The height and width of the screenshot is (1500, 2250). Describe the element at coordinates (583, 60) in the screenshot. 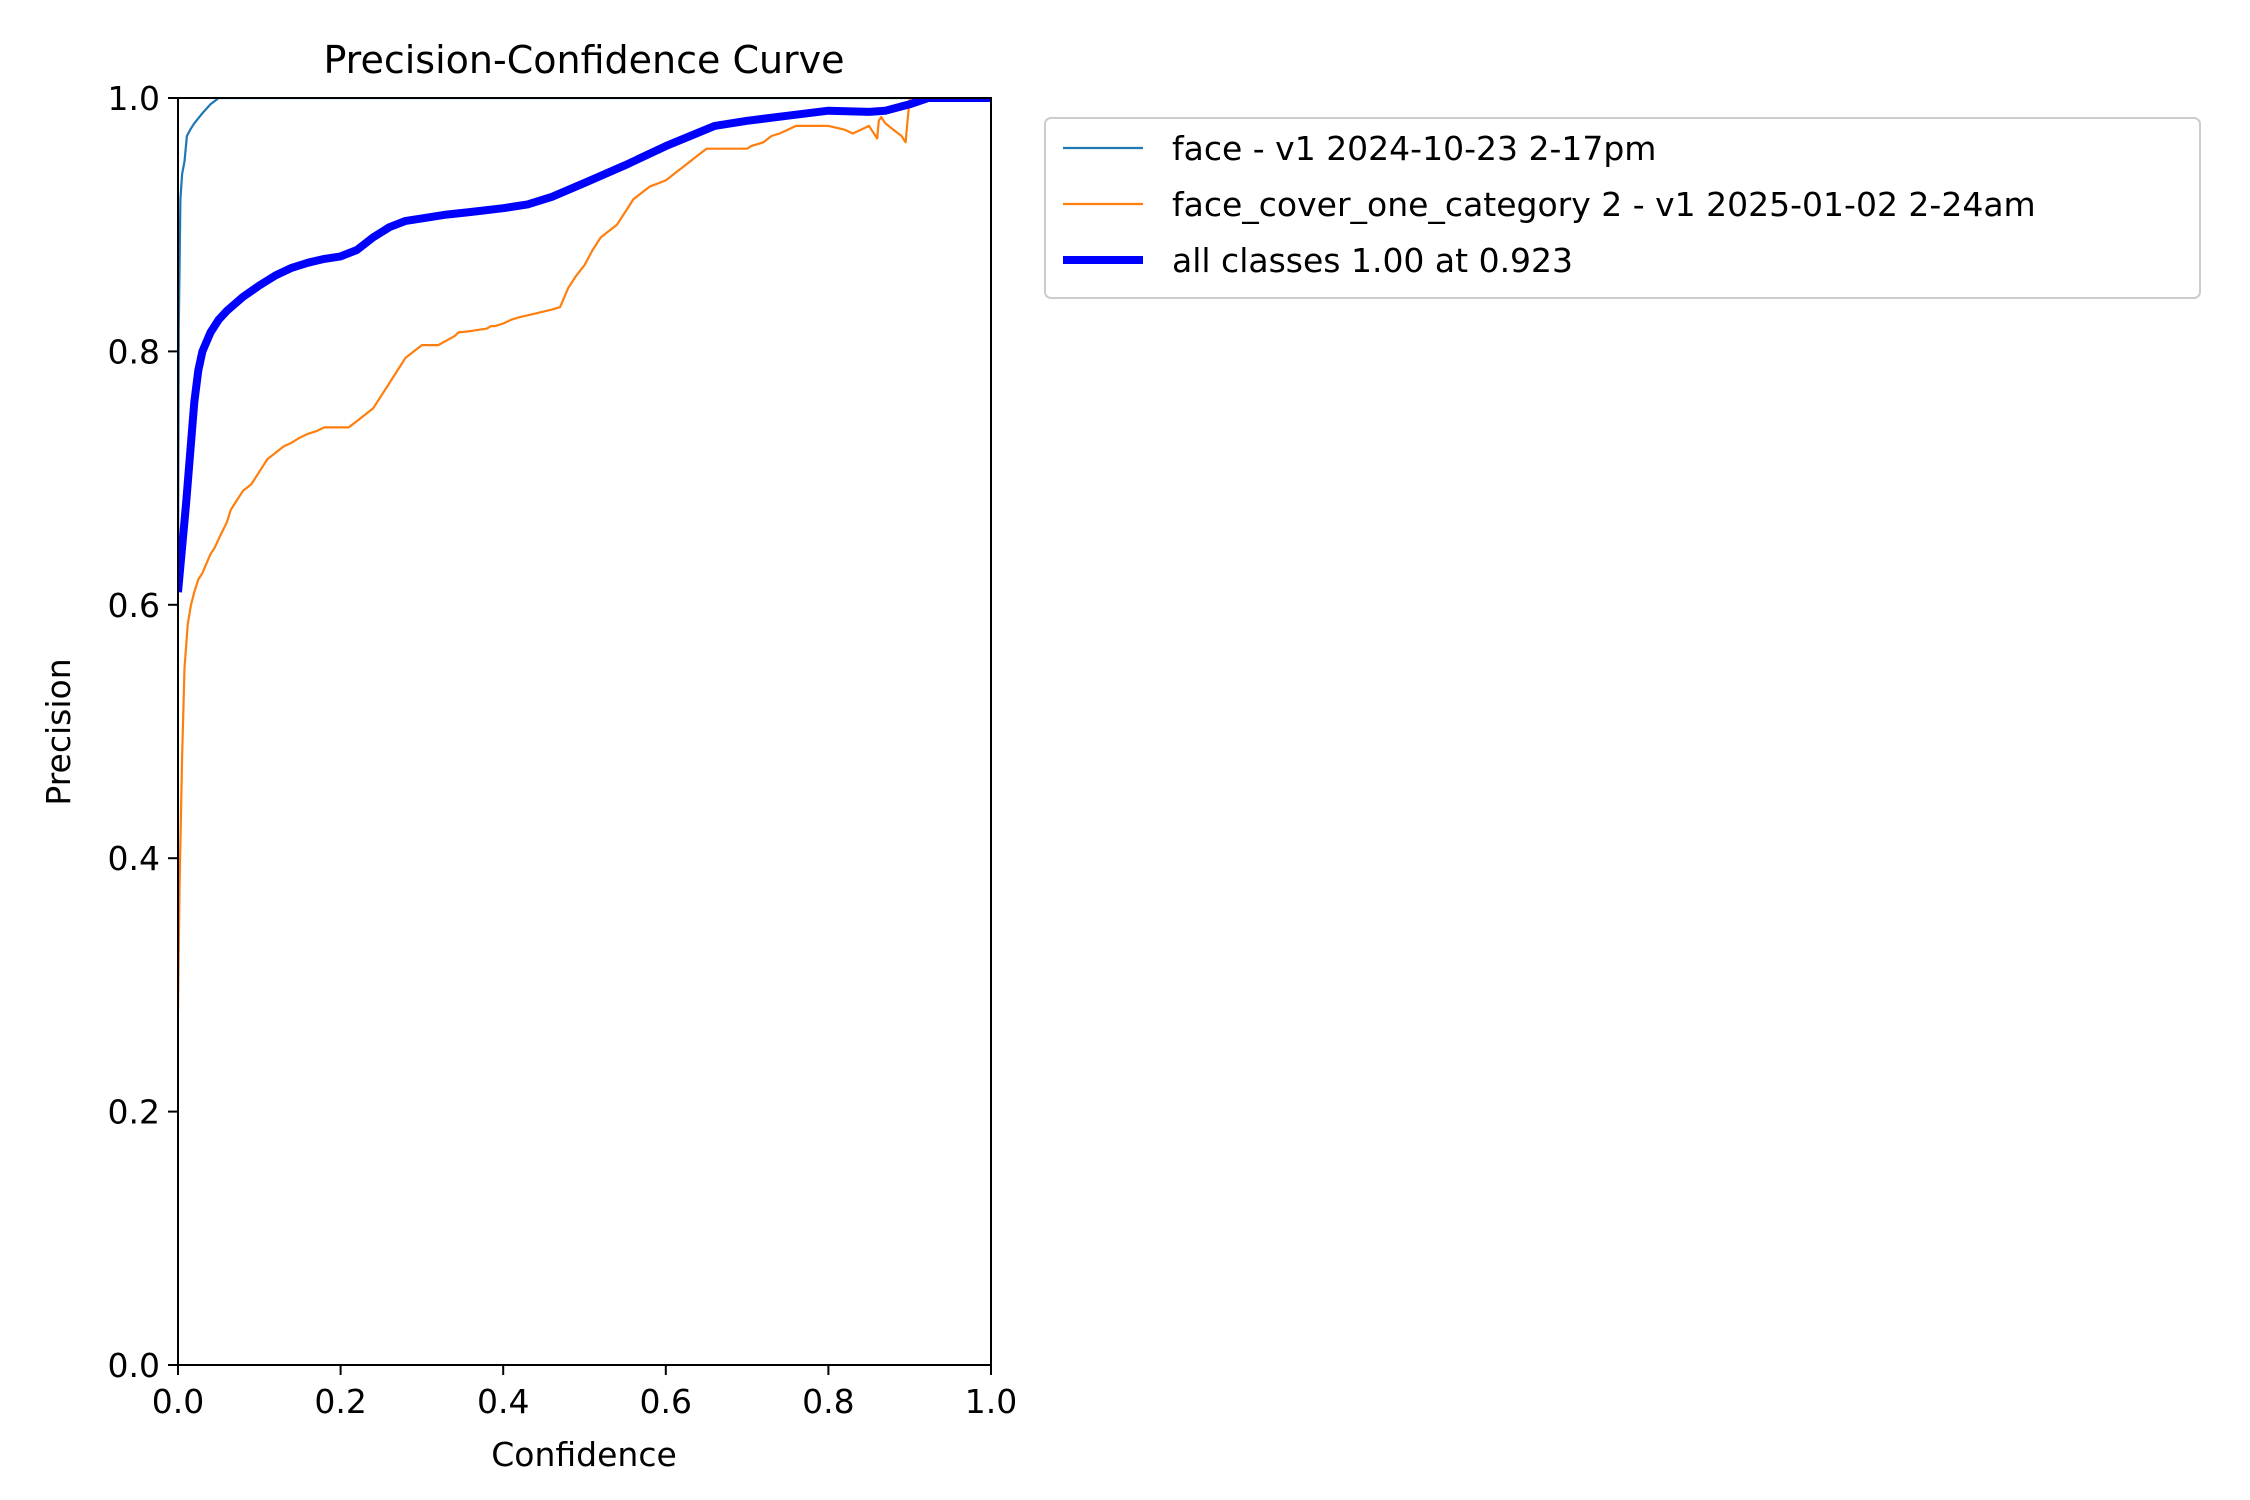

I see `chart-title: Precision-Confidence Curve` at that location.